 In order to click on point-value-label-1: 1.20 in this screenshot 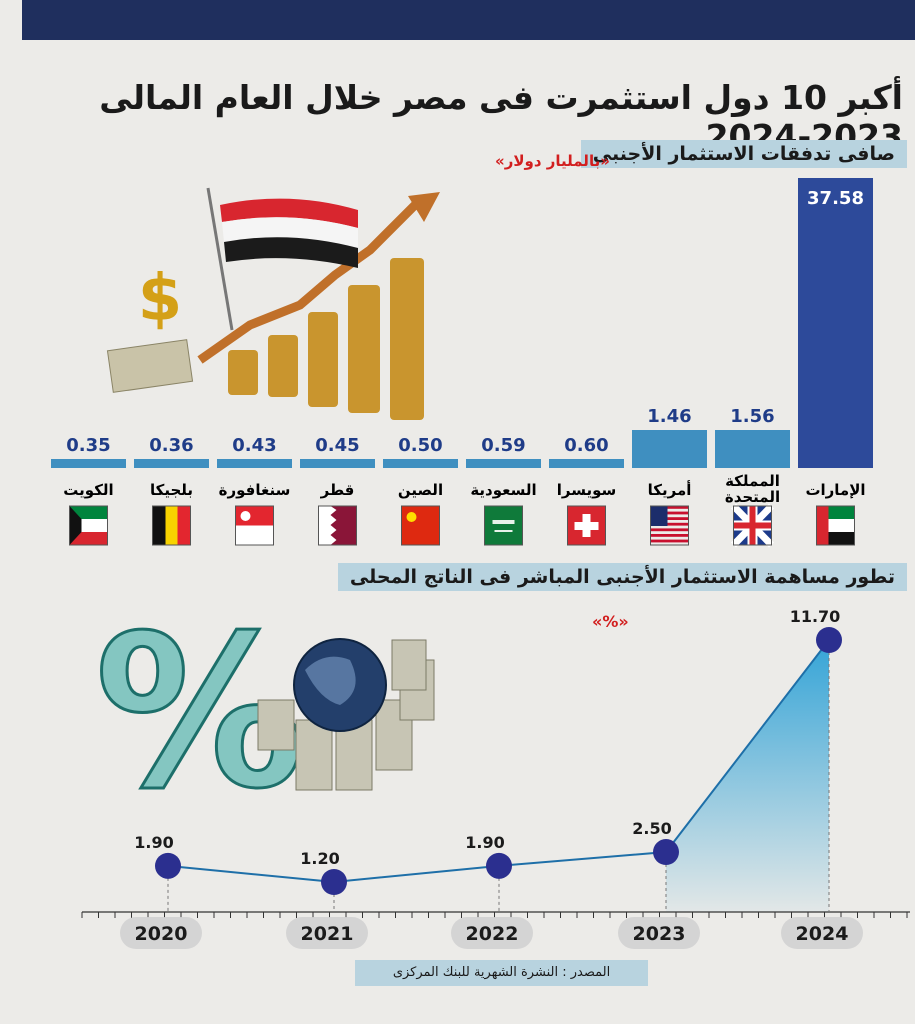, I will do `click(319, 858)`.